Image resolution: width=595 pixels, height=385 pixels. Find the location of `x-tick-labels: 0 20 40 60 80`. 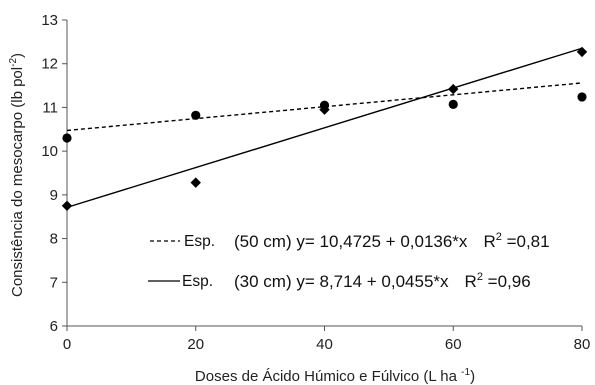

x-tick-labels: 0 20 40 60 80 is located at coordinates (327, 344).